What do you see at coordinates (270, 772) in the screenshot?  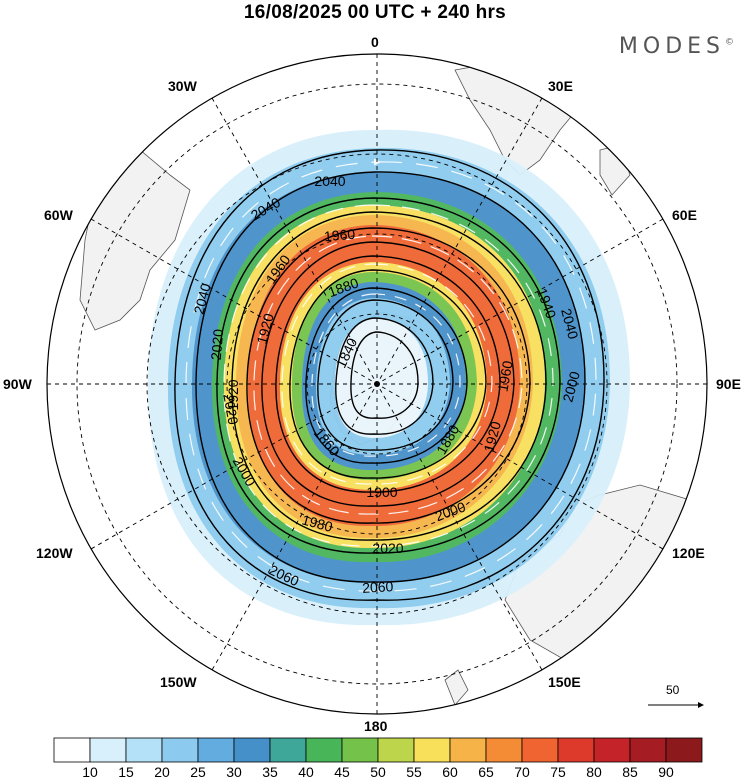 I see `colorbar-label: 35` at bounding box center [270, 772].